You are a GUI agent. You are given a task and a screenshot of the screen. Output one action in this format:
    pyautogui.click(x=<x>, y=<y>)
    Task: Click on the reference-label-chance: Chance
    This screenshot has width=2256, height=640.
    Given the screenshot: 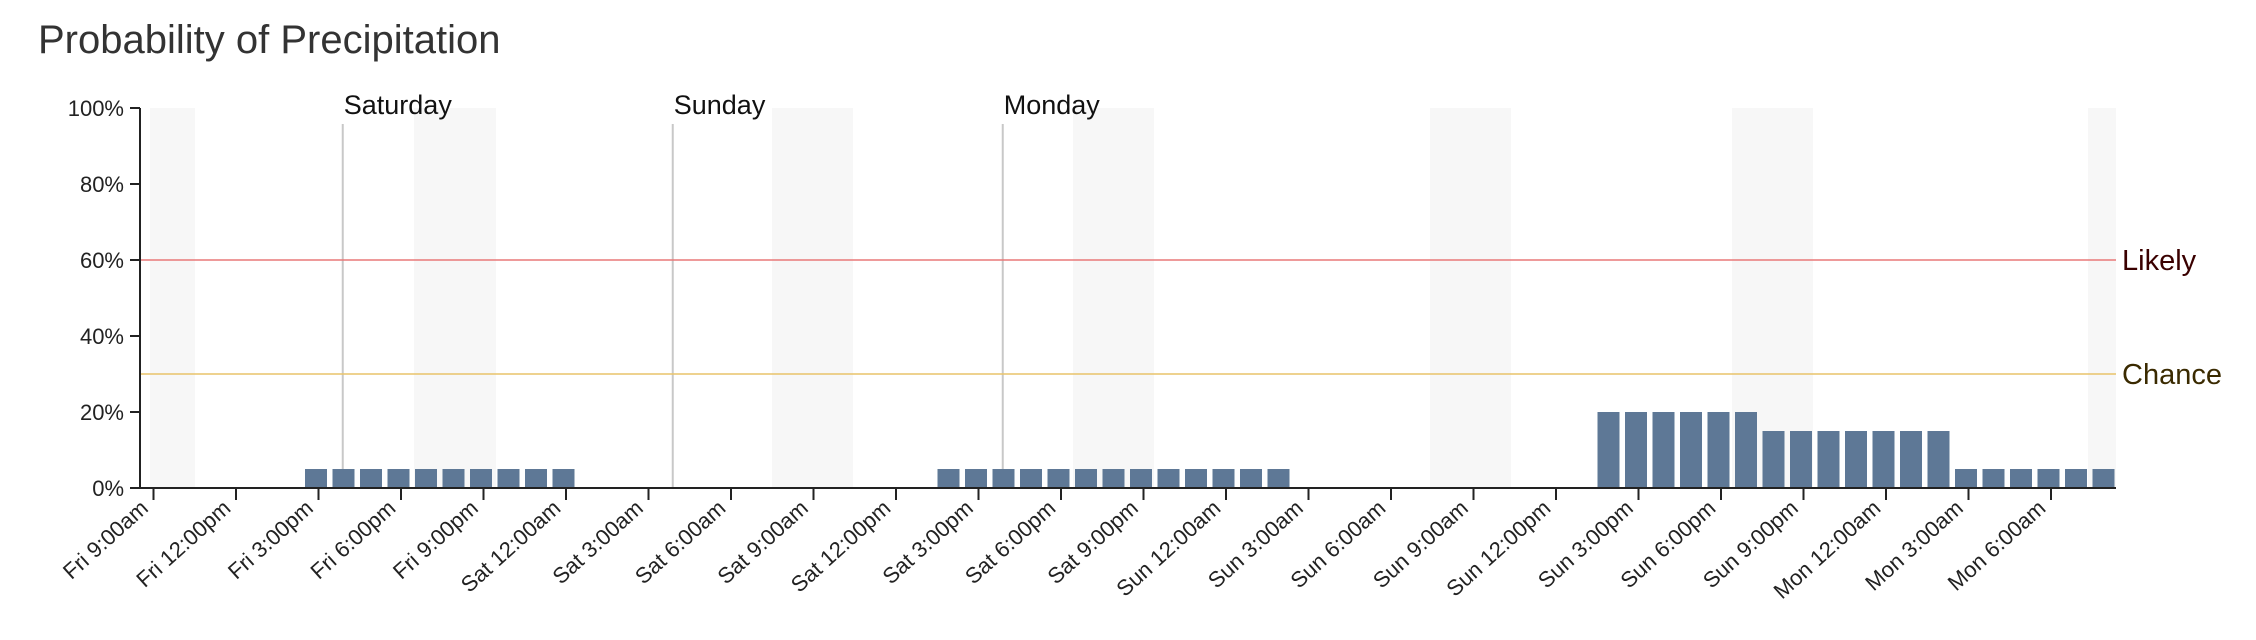 What is the action you would take?
    pyautogui.click(x=2172, y=375)
    